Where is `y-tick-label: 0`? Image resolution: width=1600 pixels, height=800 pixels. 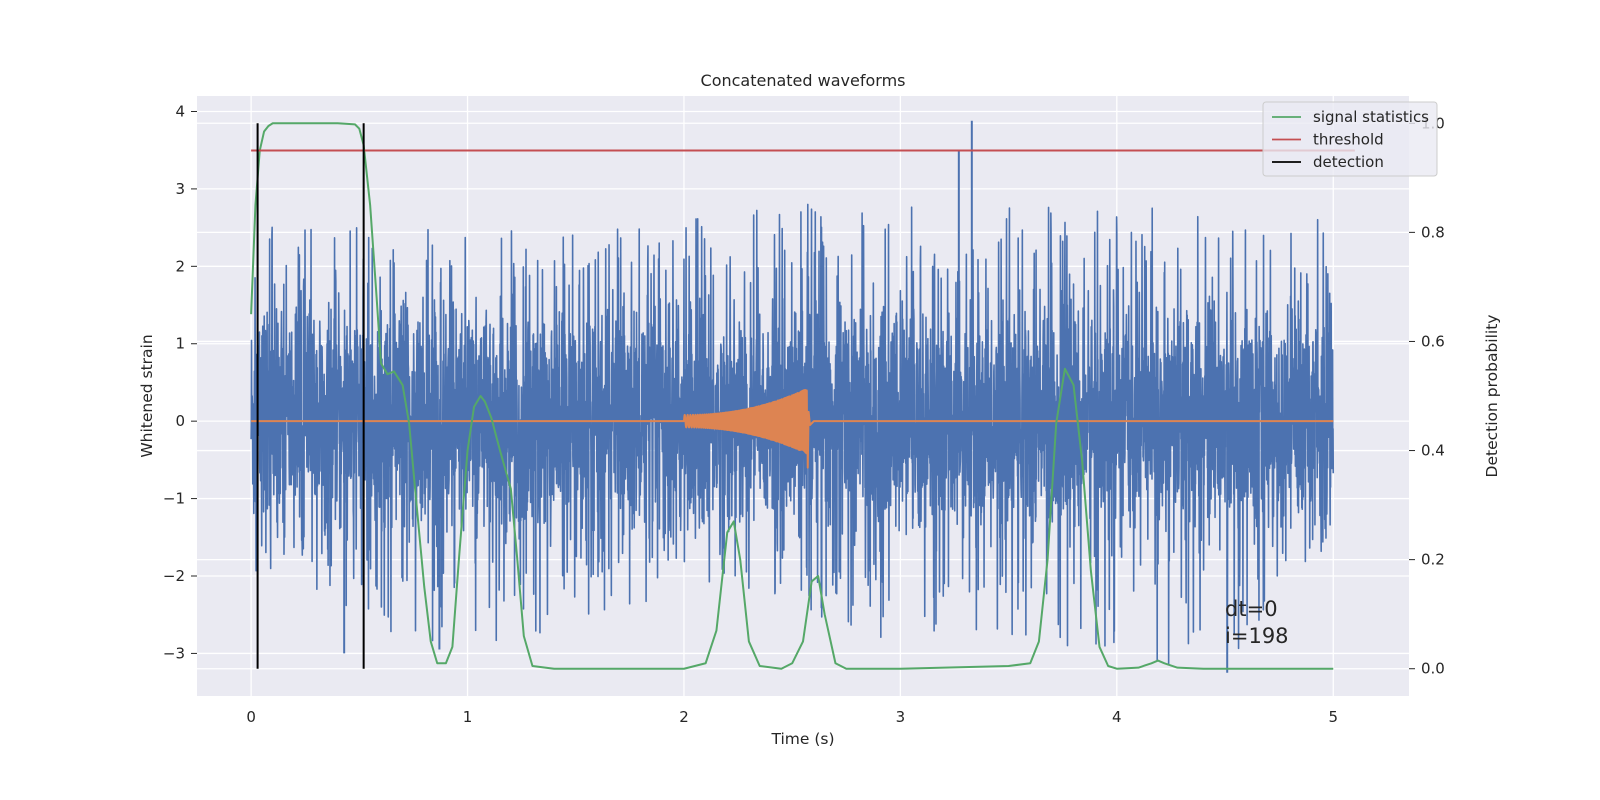
y-tick-label: 0 is located at coordinates (180, 421).